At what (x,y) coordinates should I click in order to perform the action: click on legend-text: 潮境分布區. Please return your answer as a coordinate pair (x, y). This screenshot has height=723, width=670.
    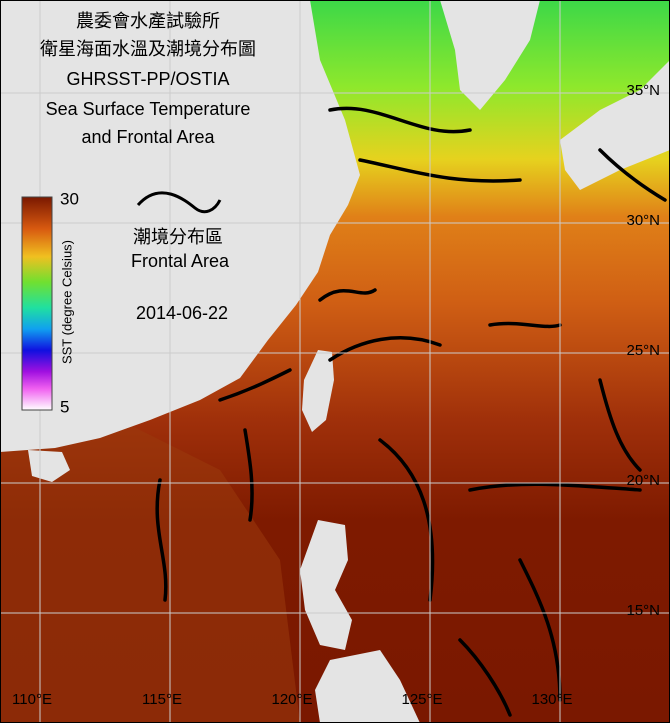
    Looking at the image, I should click on (178, 237).